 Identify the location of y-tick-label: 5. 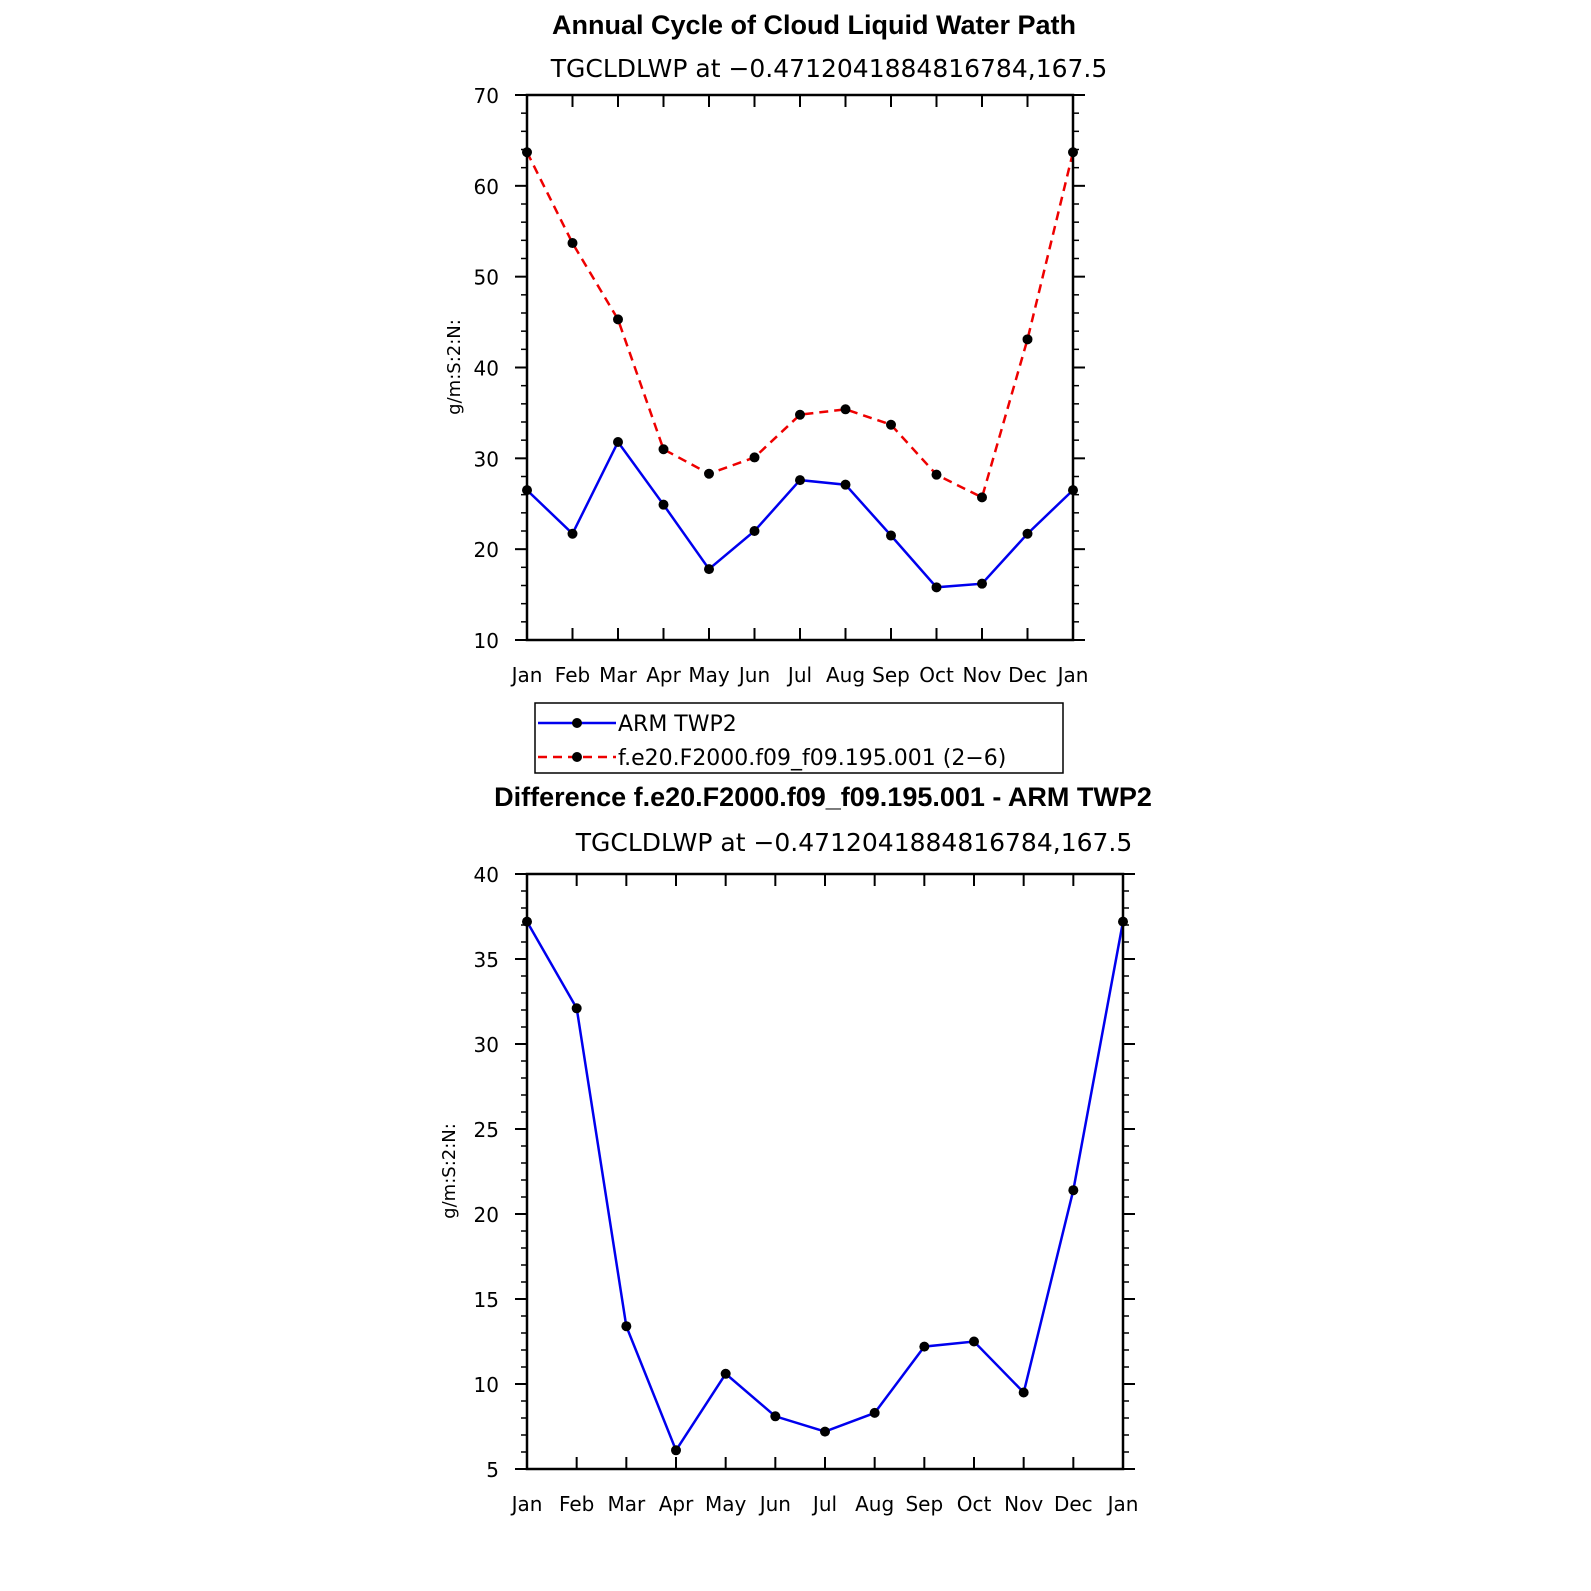
(492, 1470).